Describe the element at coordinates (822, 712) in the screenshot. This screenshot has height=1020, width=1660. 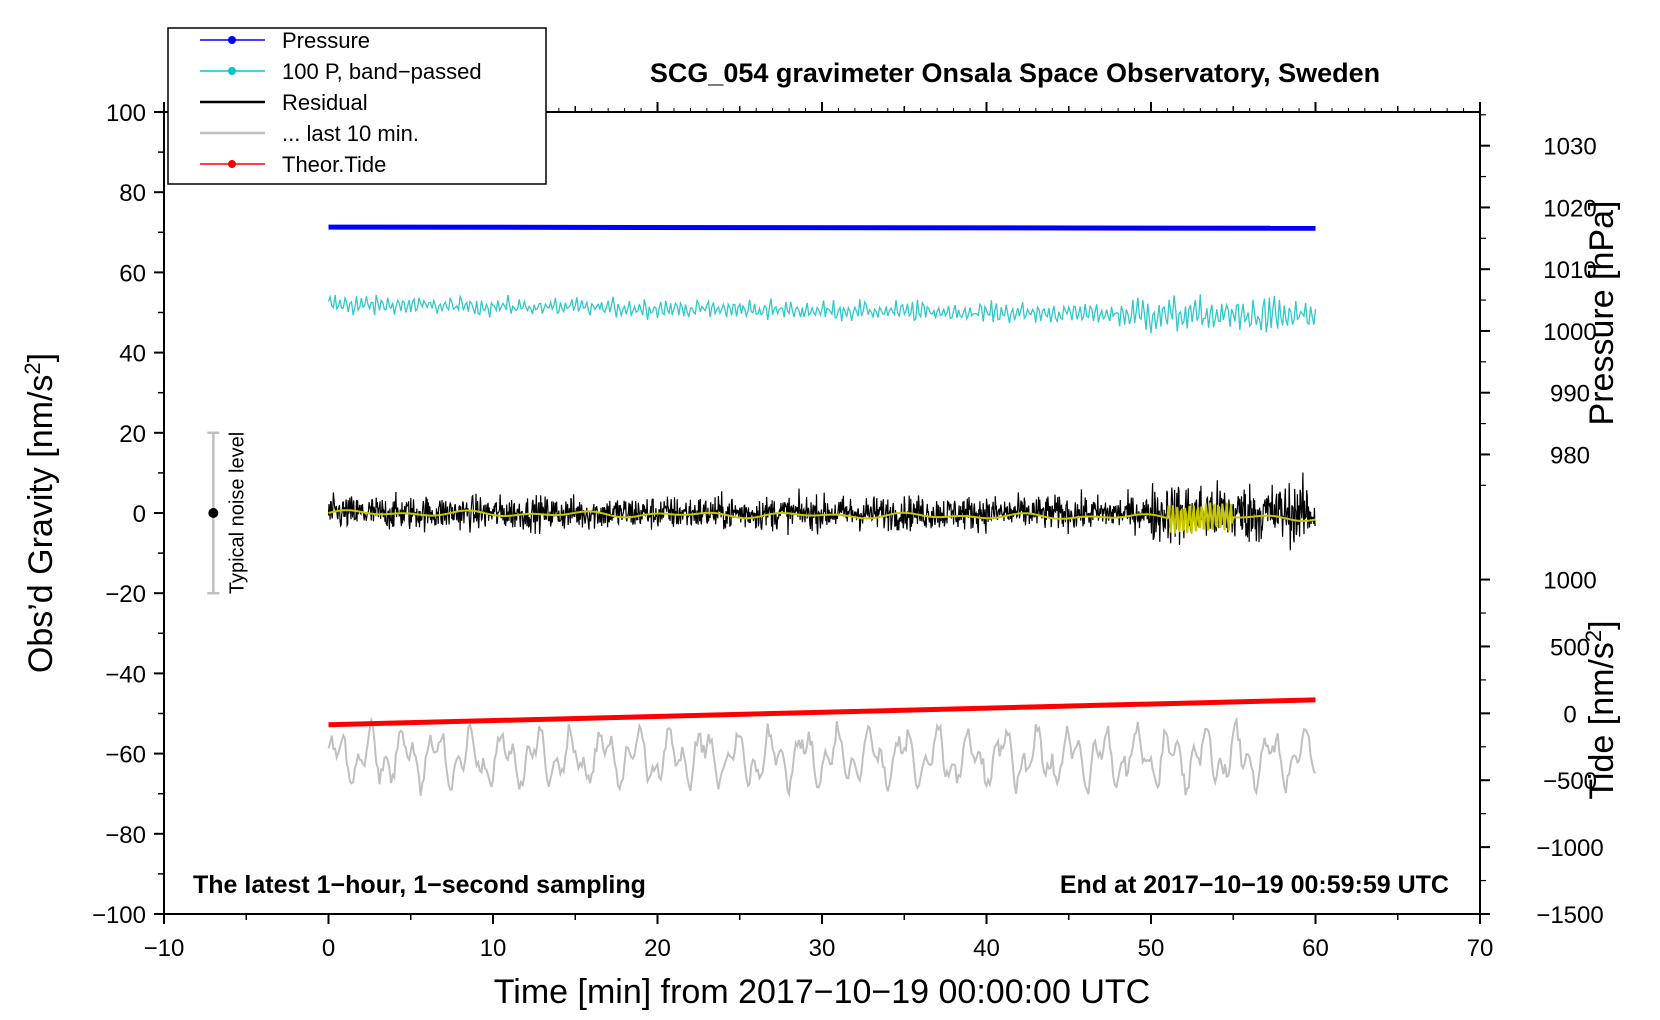
I see `series-theor-tide` at that location.